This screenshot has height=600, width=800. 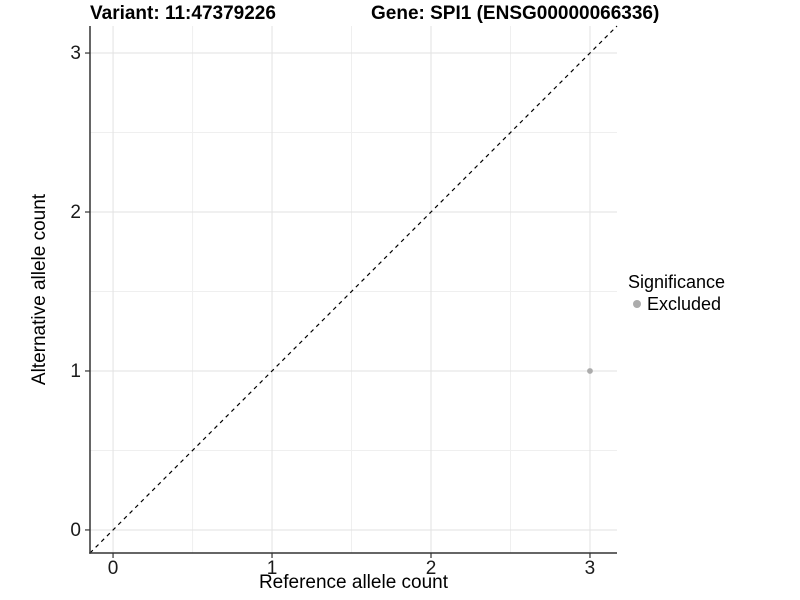 I want to click on x-tick-label: 2, so click(x=431, y=568).